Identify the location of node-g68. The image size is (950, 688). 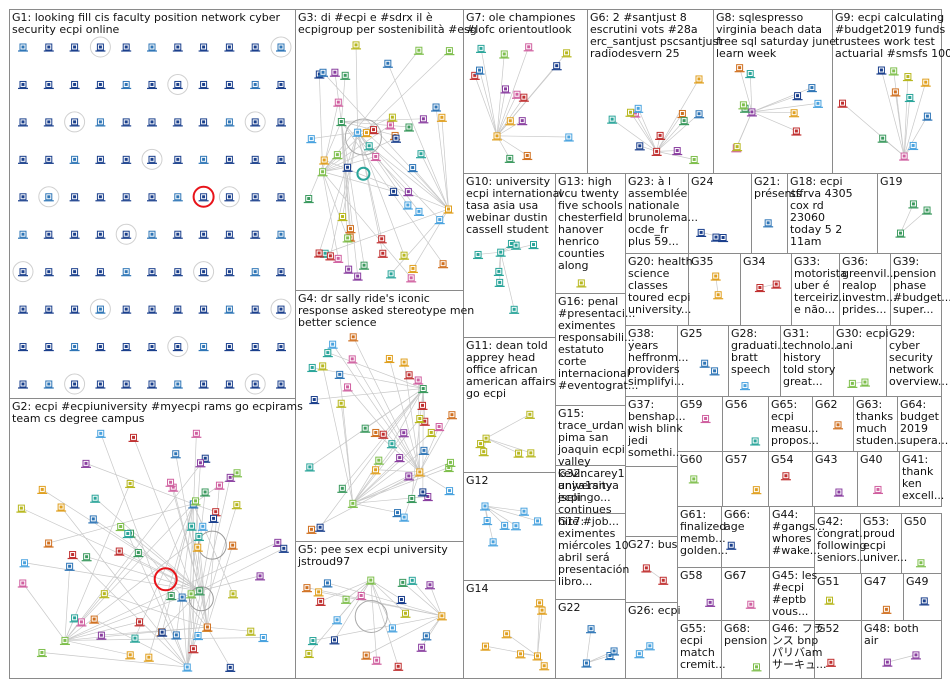
(756, 667).